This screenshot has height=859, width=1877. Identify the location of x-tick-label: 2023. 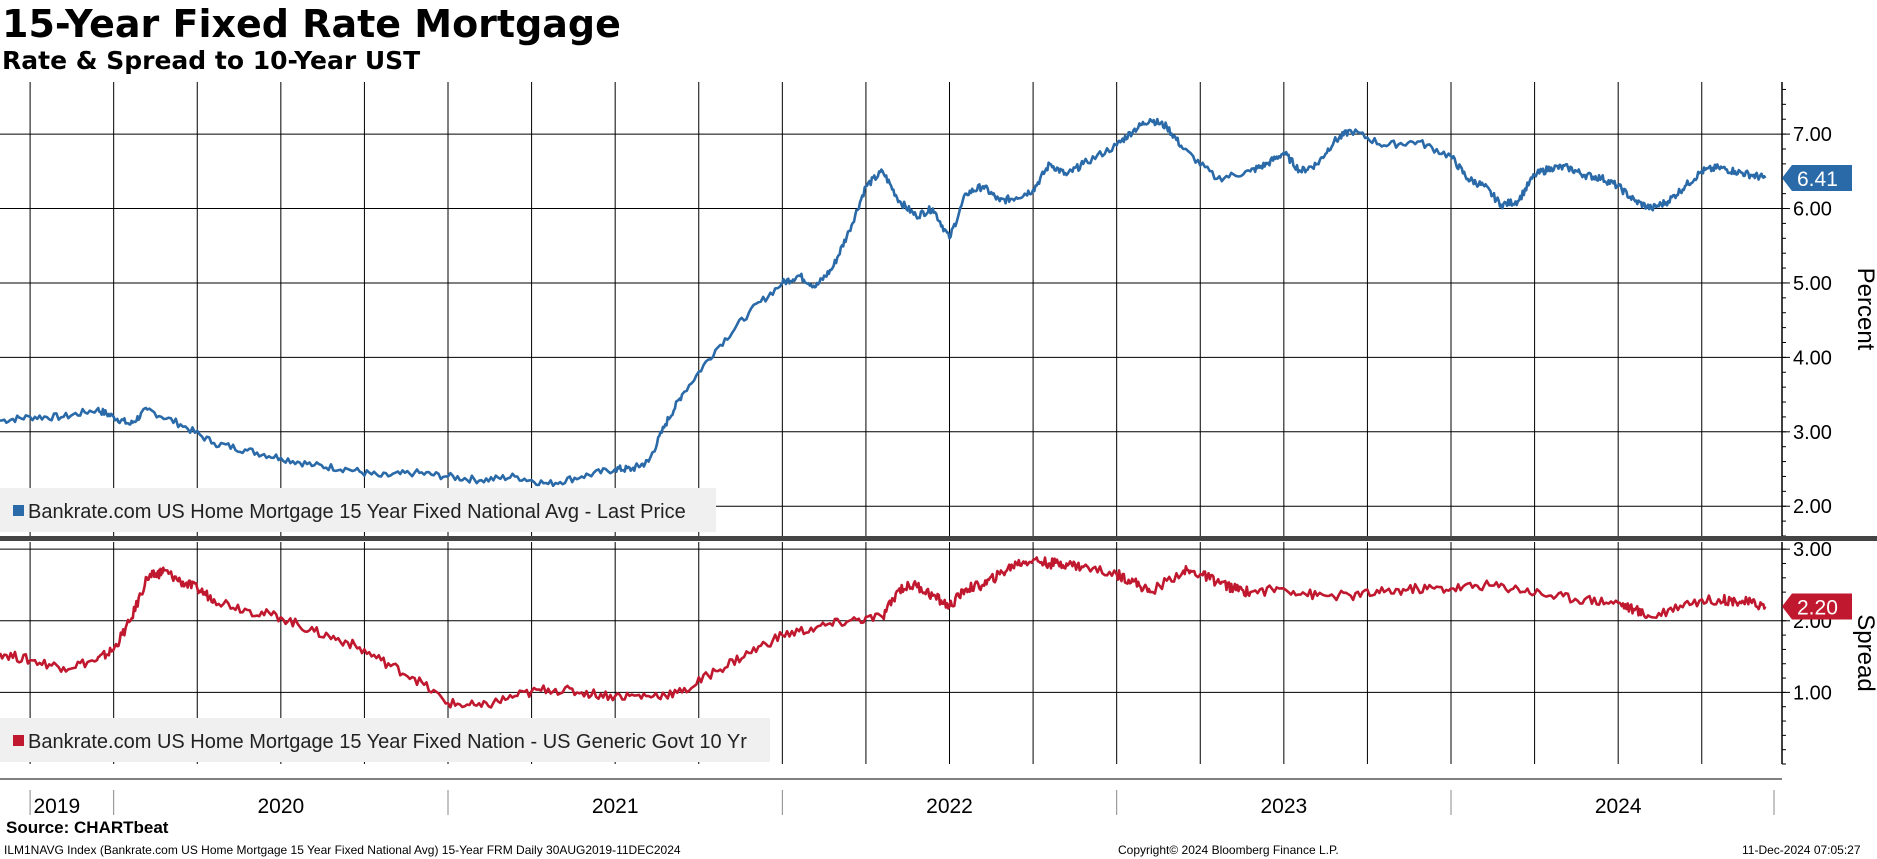
(1283, 806).